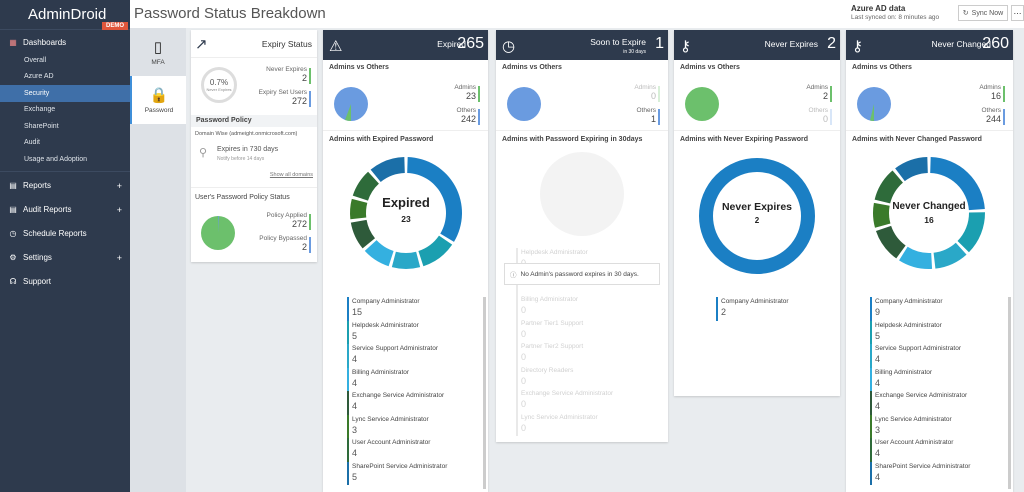 The height and width of the screenshot is (492, 1024). I want to click on others-legend: Others 1, so click(646, 115).